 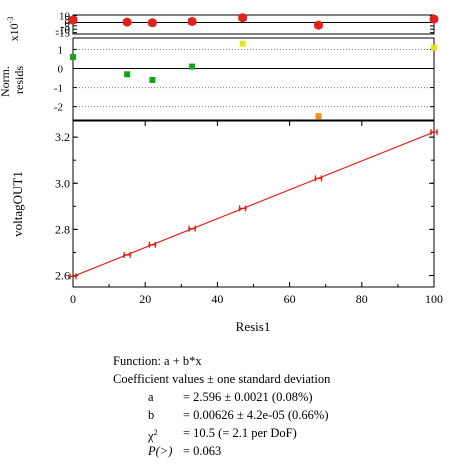 I want to click on residuals-ytick-label: -15, so click(x=62, y=34).